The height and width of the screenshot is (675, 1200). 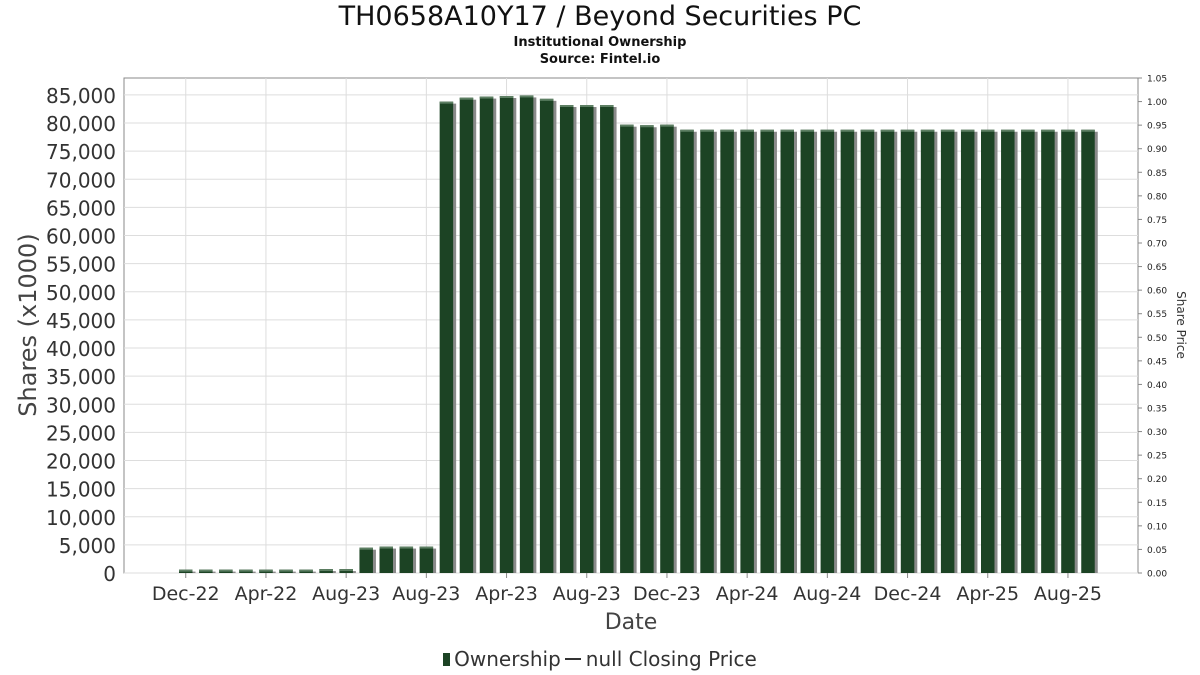 What do you see at coordinates (1157, 527) in the screenshot?
I see `y2-tick-label: 0.10` at bounding box center [1157, 527].